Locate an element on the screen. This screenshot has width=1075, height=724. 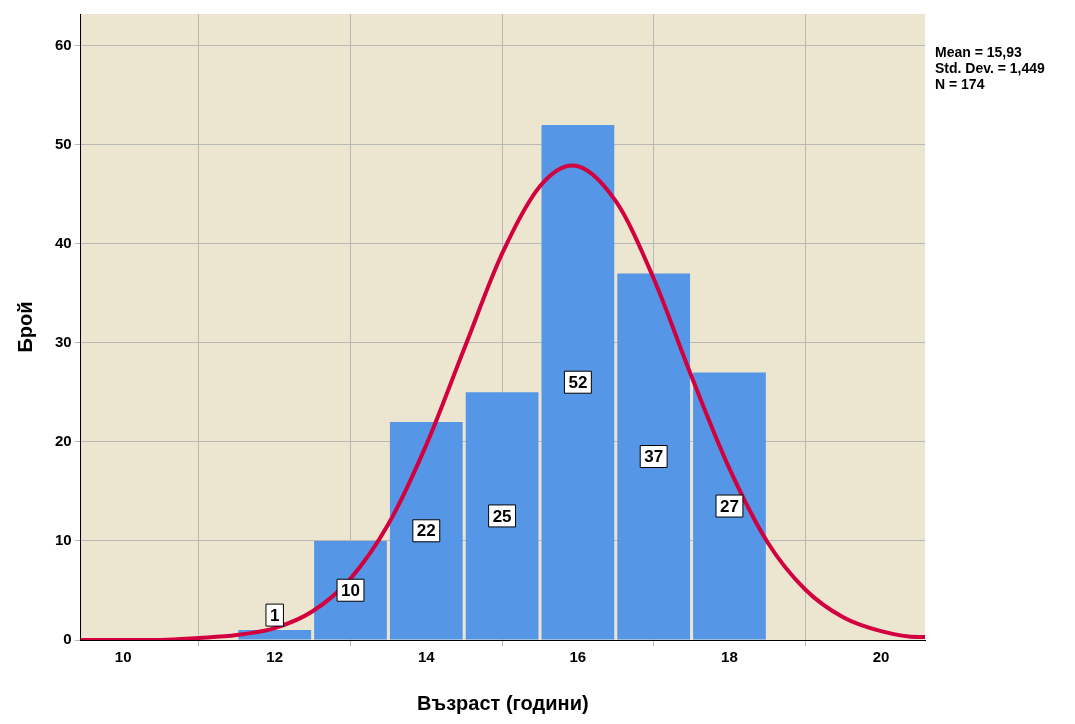
y-tick-label: 50 is located at coordinates (63, 143).